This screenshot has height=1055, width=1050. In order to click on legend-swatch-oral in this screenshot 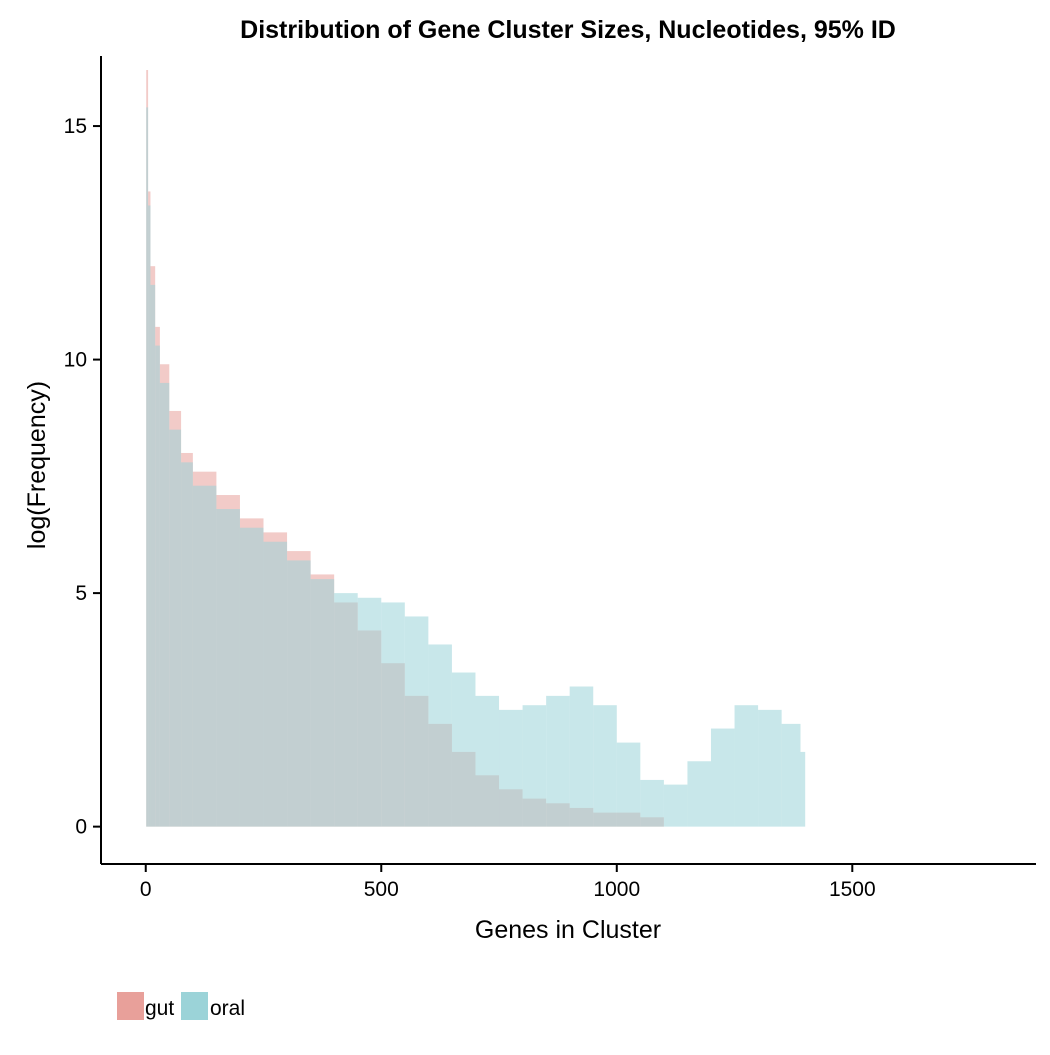, I will do `click(194, 1006)`.